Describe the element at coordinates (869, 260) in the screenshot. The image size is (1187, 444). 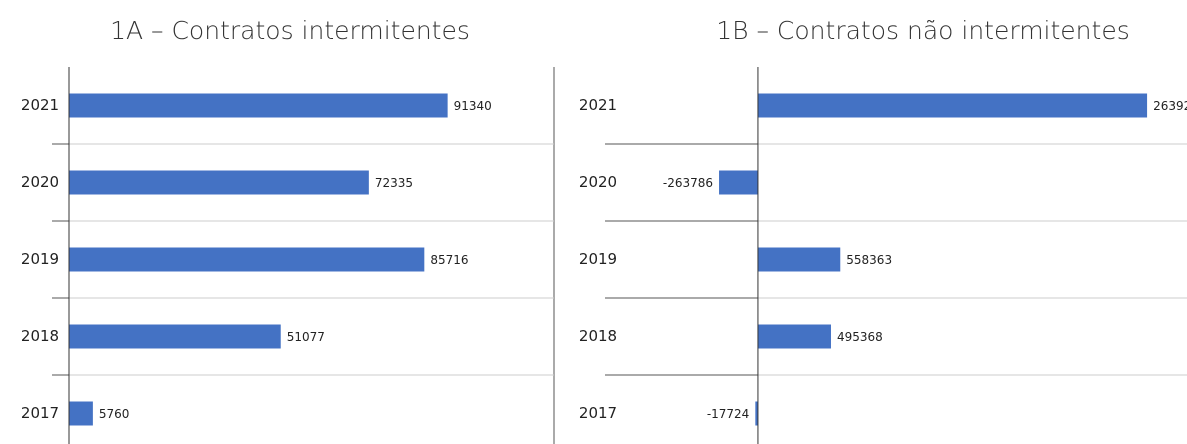
I see `value-label: 558363` at that location.